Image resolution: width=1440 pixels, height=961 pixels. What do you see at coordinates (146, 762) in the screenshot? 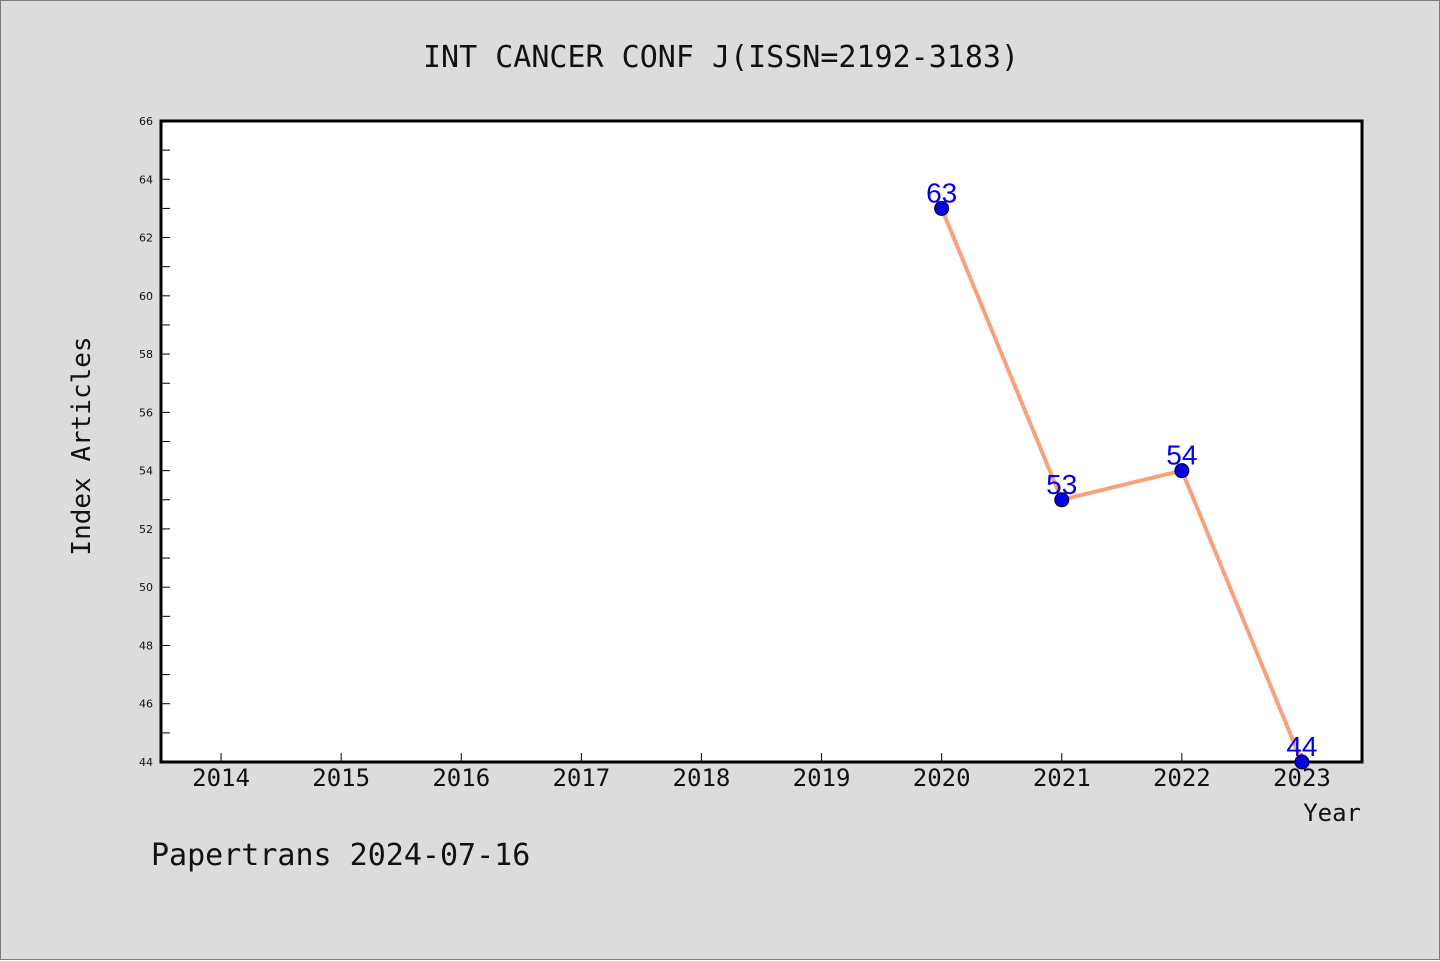
I see `y-tick-label: 44` at bounding box center [146, 762].